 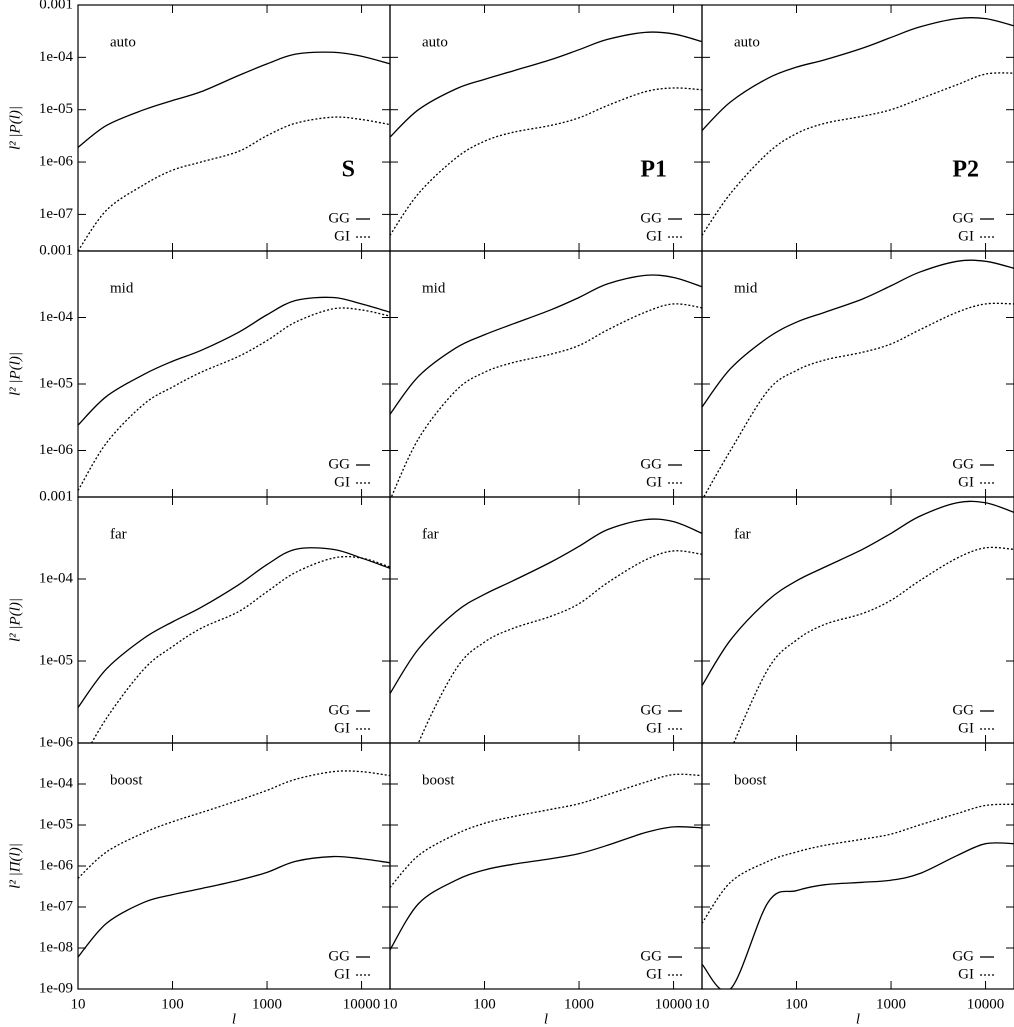 I want to click on panel: far GG GI, so click(x=234, y=620).